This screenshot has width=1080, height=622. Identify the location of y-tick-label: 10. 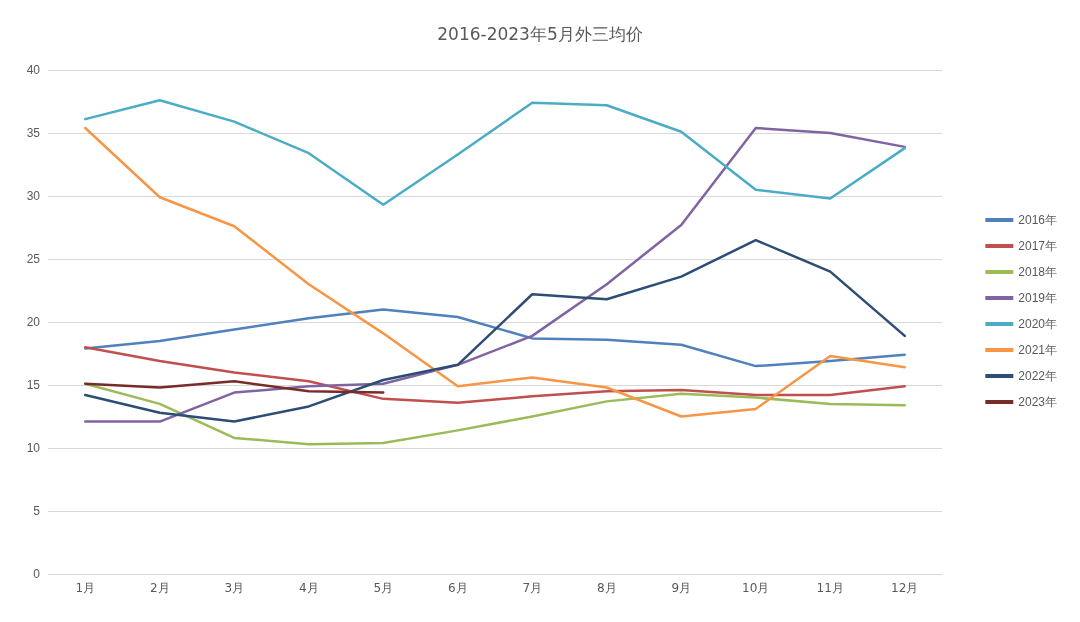
(33, 448).